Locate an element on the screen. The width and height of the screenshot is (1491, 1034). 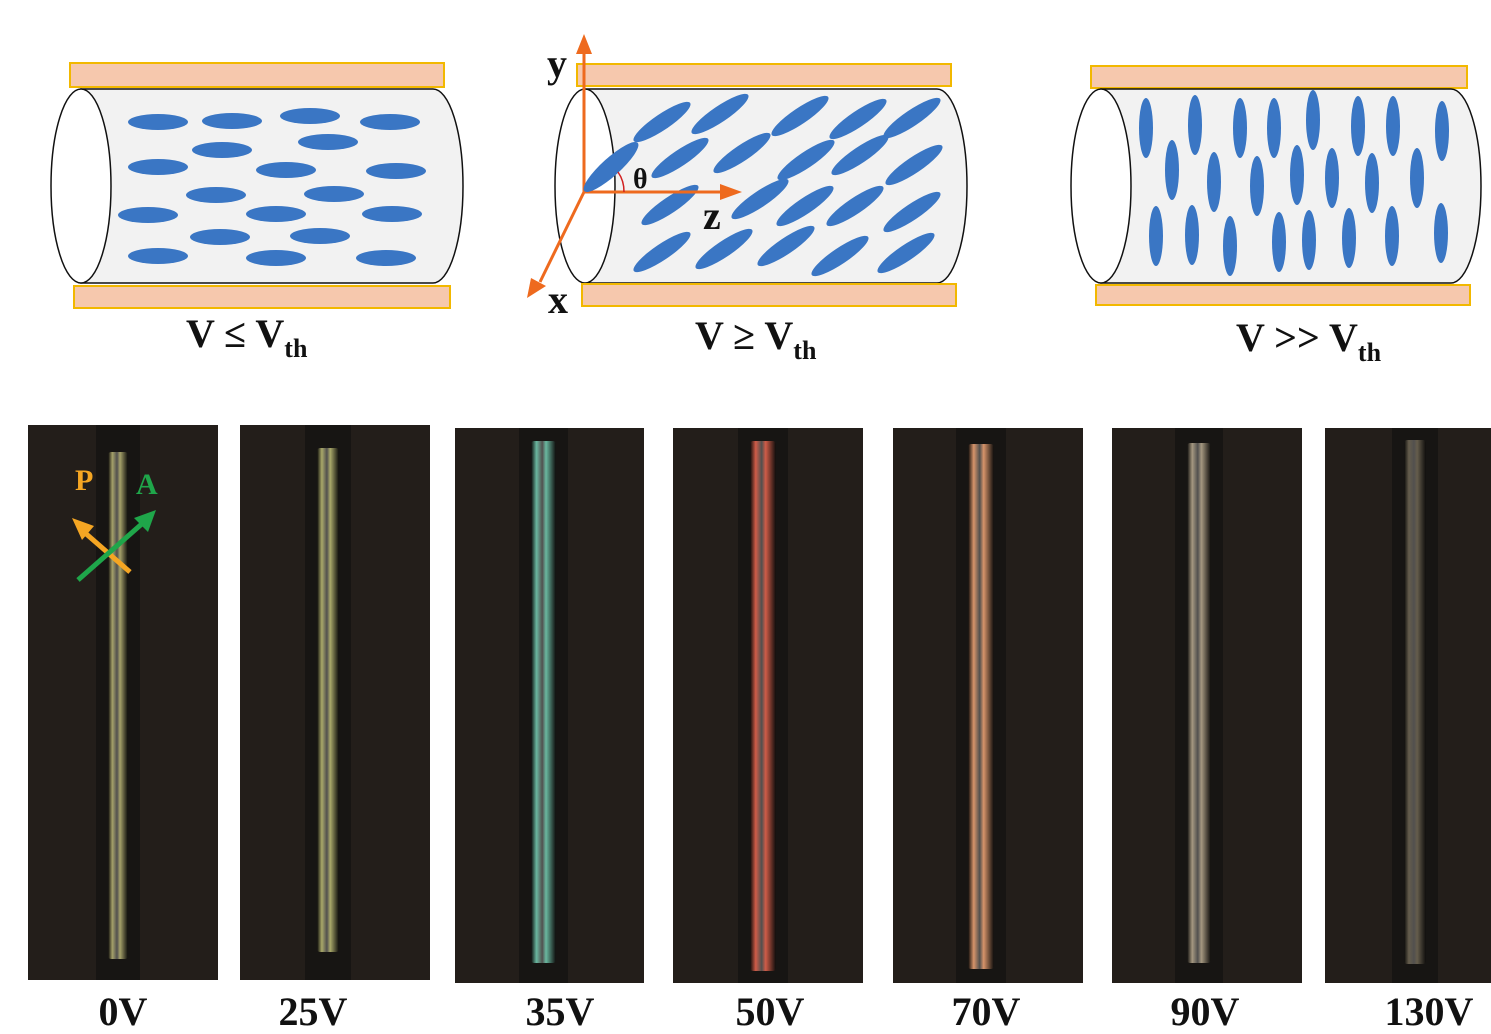
coordinate-axes is located at coordinates (634, 166).